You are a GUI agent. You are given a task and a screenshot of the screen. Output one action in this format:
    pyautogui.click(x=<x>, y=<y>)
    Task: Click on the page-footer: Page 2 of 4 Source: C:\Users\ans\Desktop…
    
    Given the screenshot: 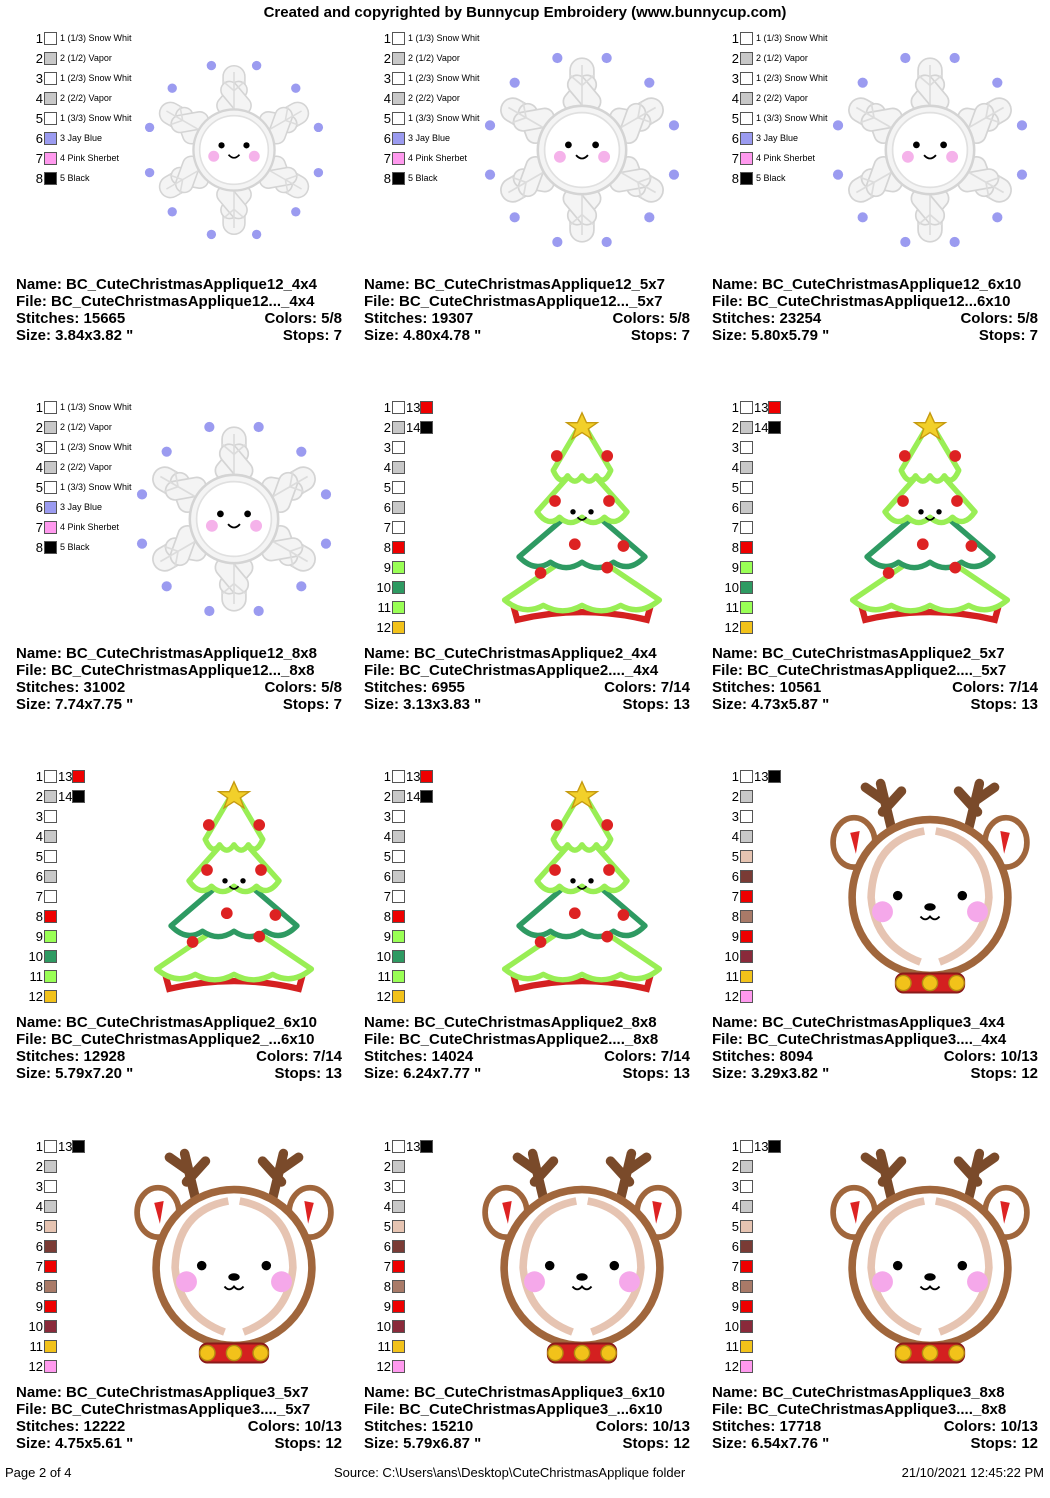 What is the action you would take?
    pyautogui.click(x=525, y=1473)
    